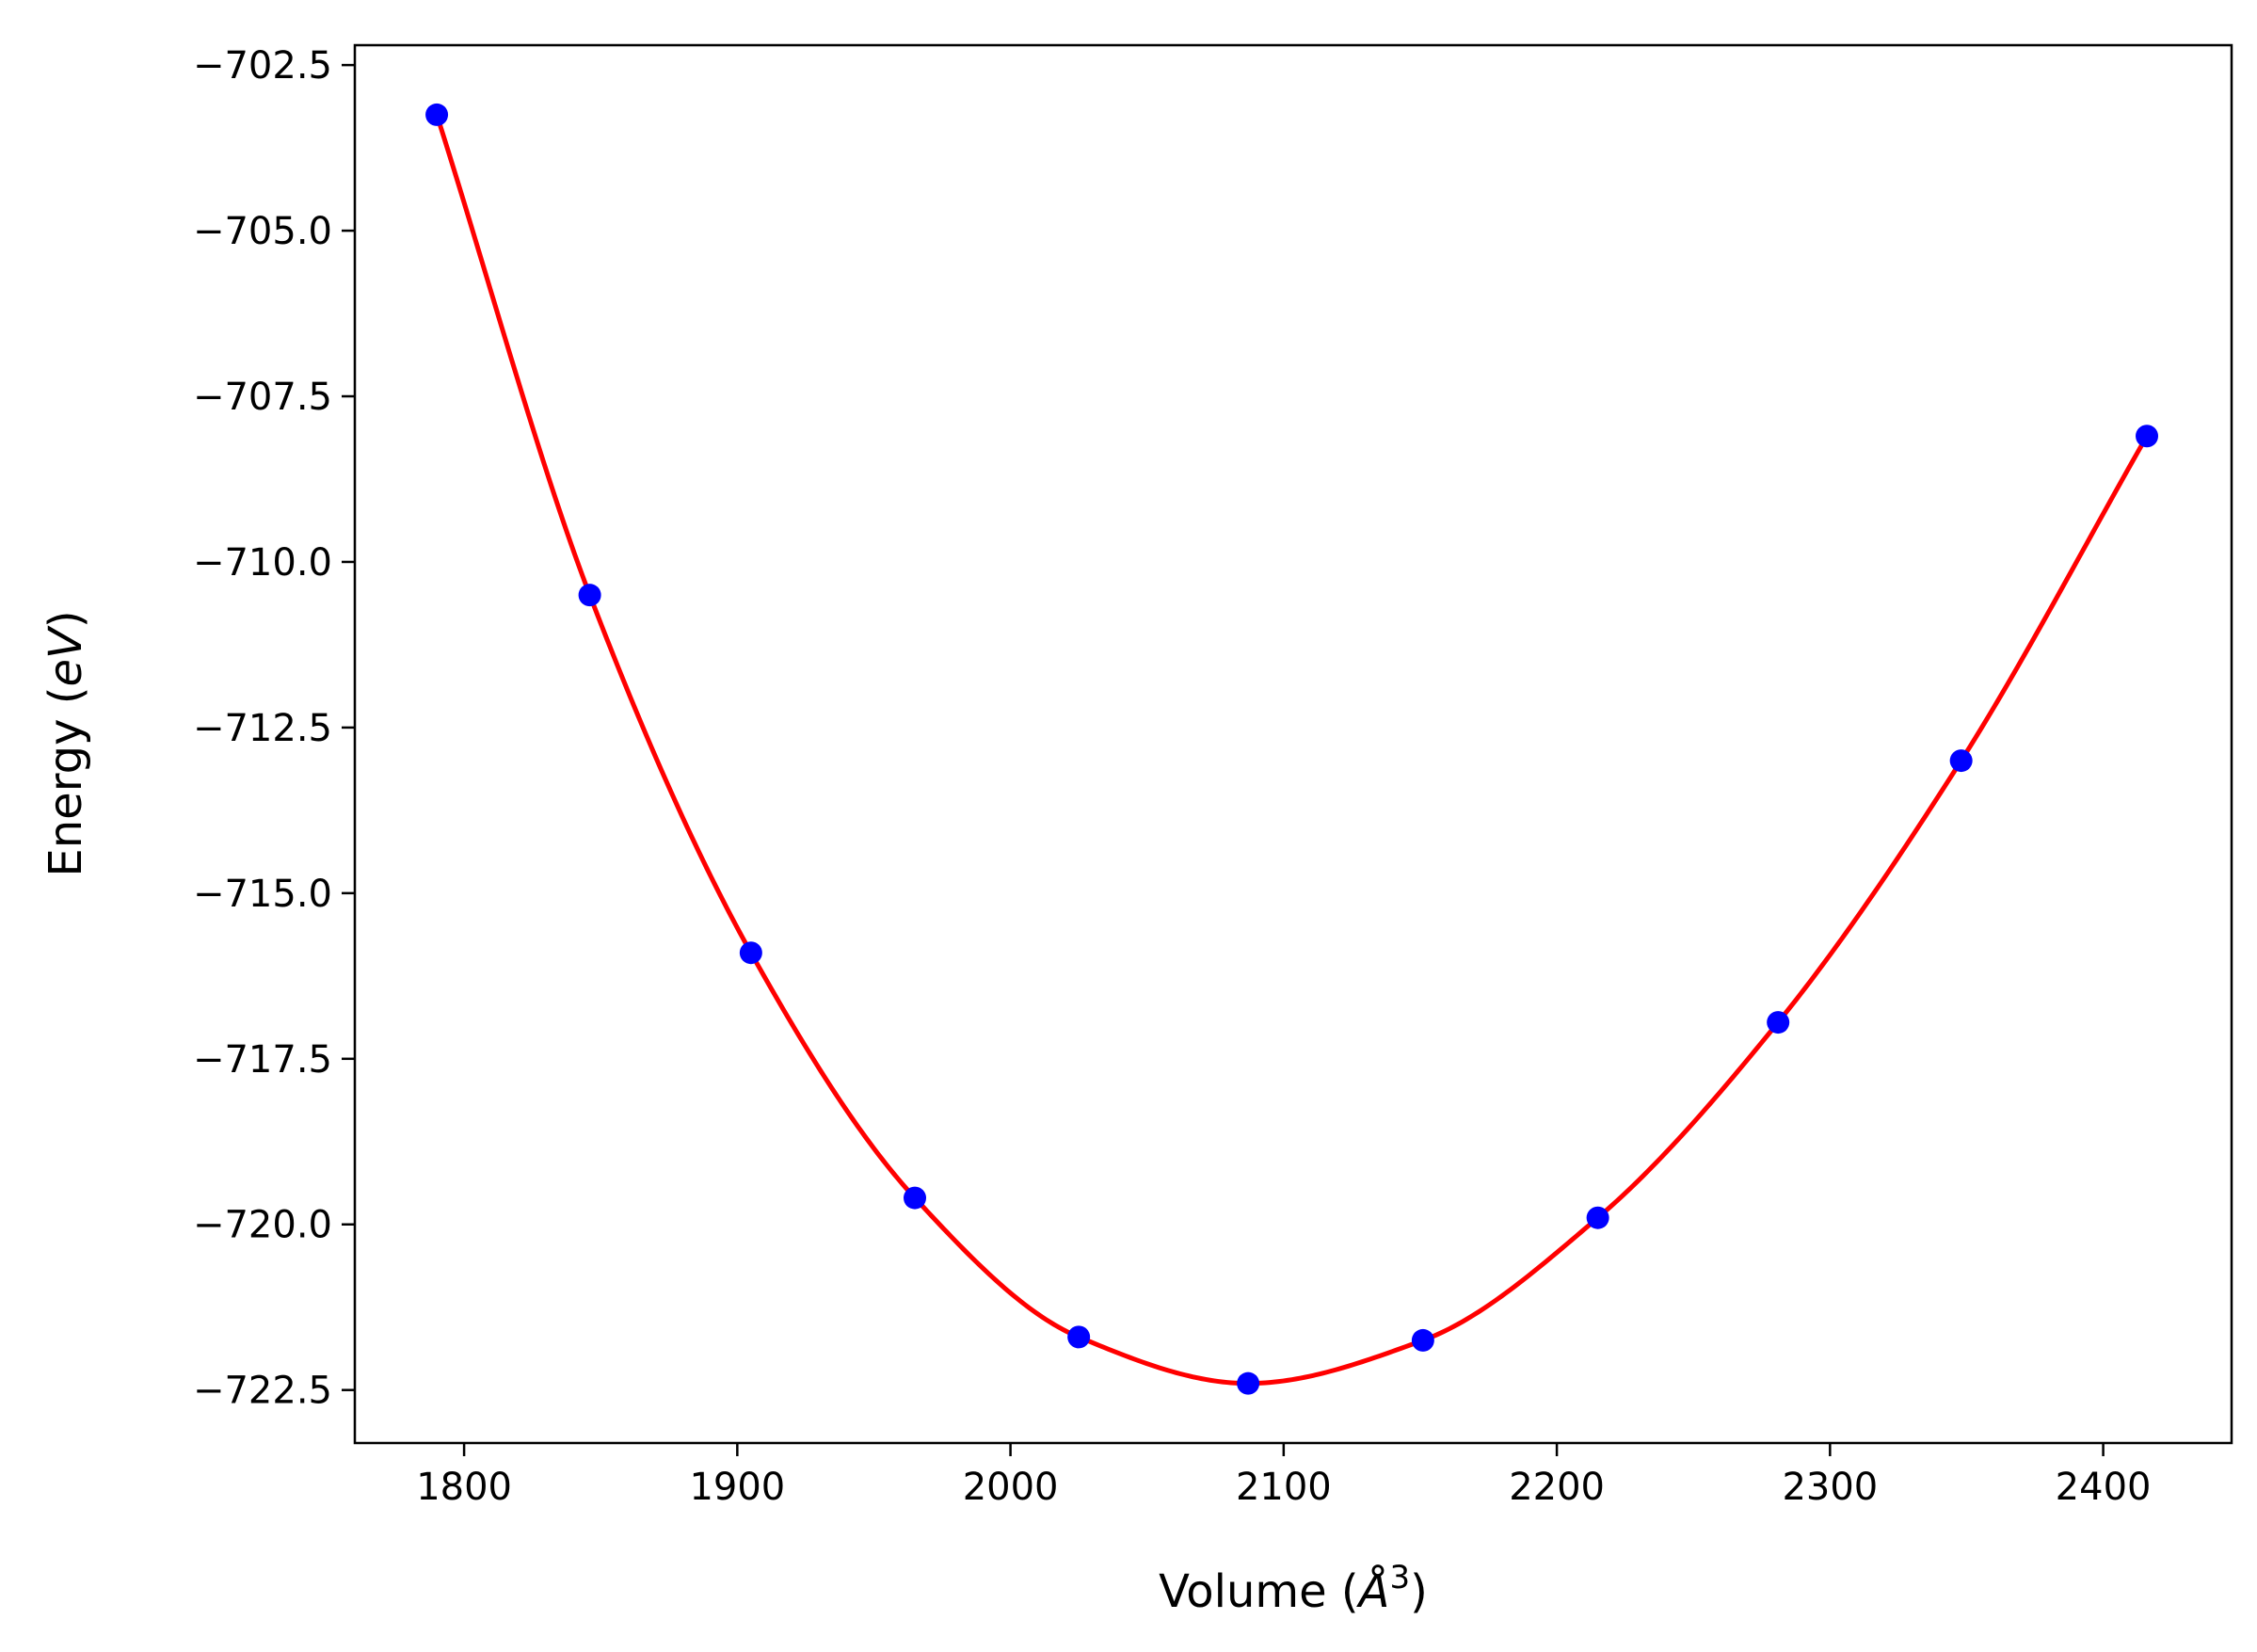  Describe the element at coordinates (1830, 1487) in the screenshot. I see `x-tick-label: 2300` at that location.